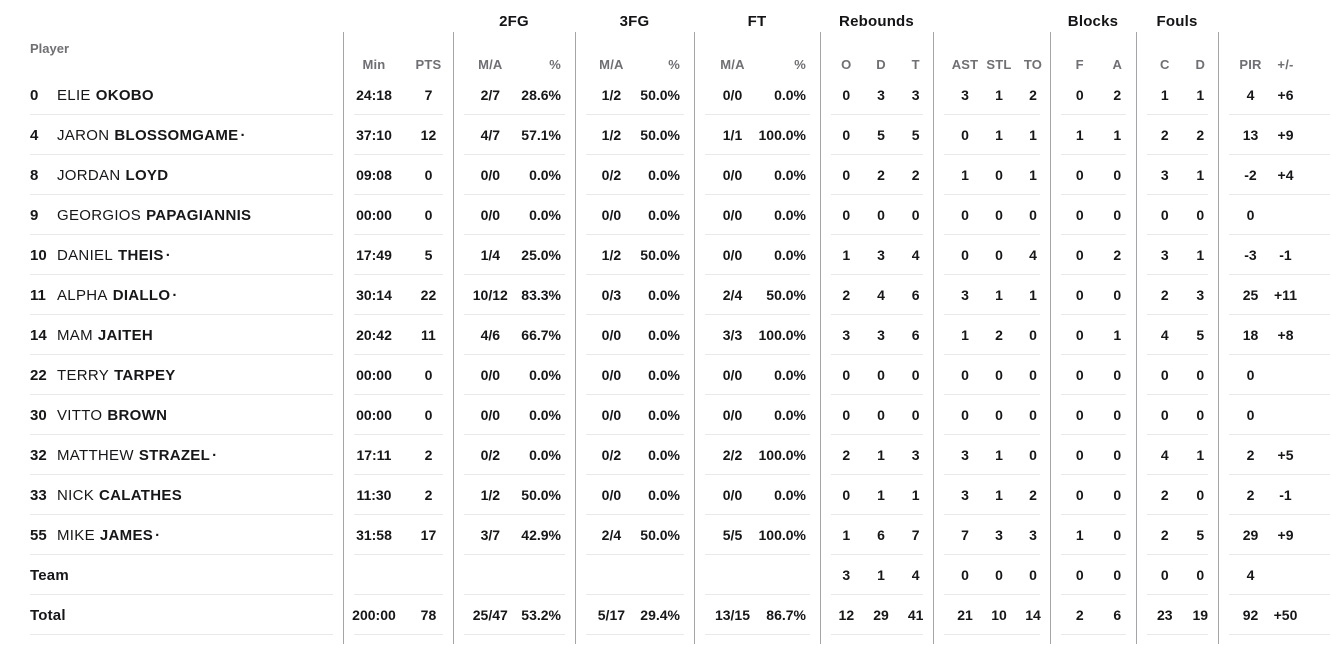 Image resolution: width=1340 pixels, height=652 pixels. Describe the element at coordinates (1279, 53) in the screenshot. I see `header-region-pir: PIR +/-` at that location.